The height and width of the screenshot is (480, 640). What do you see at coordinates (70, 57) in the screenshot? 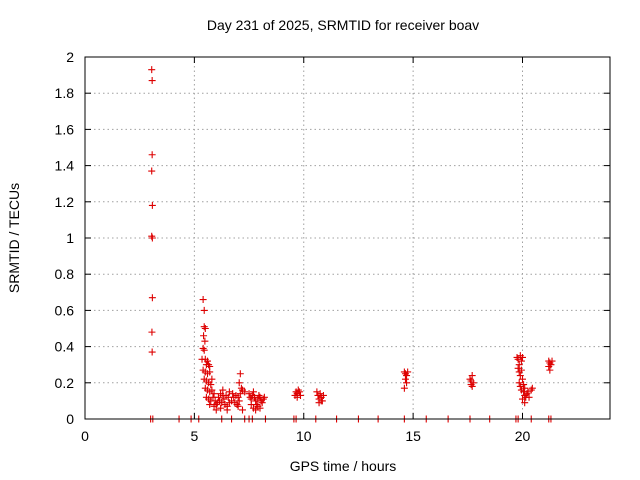
I see `y-tick-label: 2` at bounding box center [70, 57].